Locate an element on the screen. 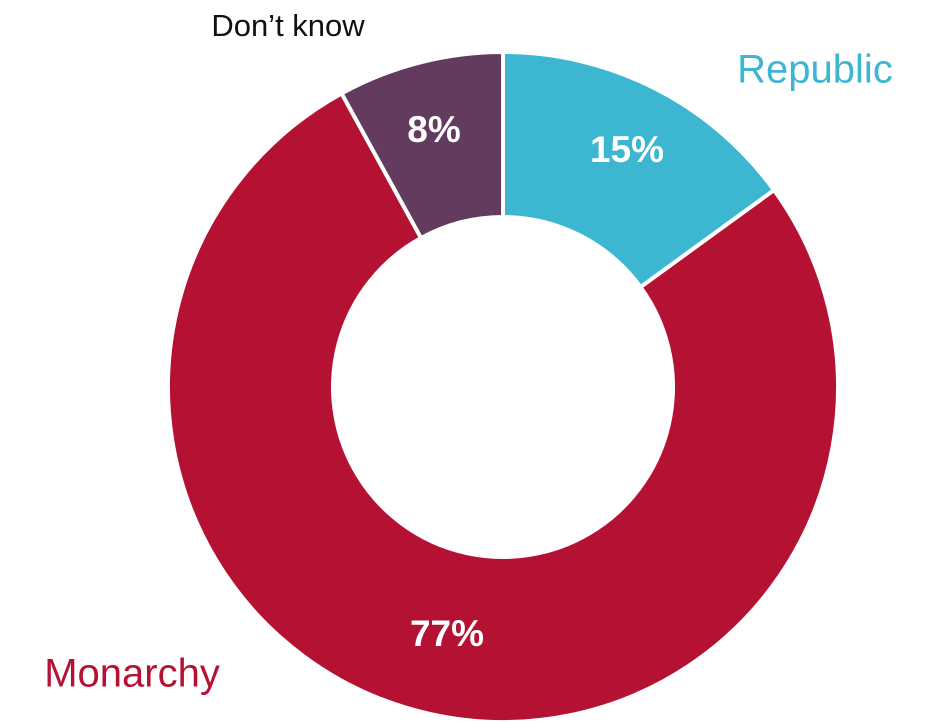  value-label: 15% is located at coordinates (627, 149).